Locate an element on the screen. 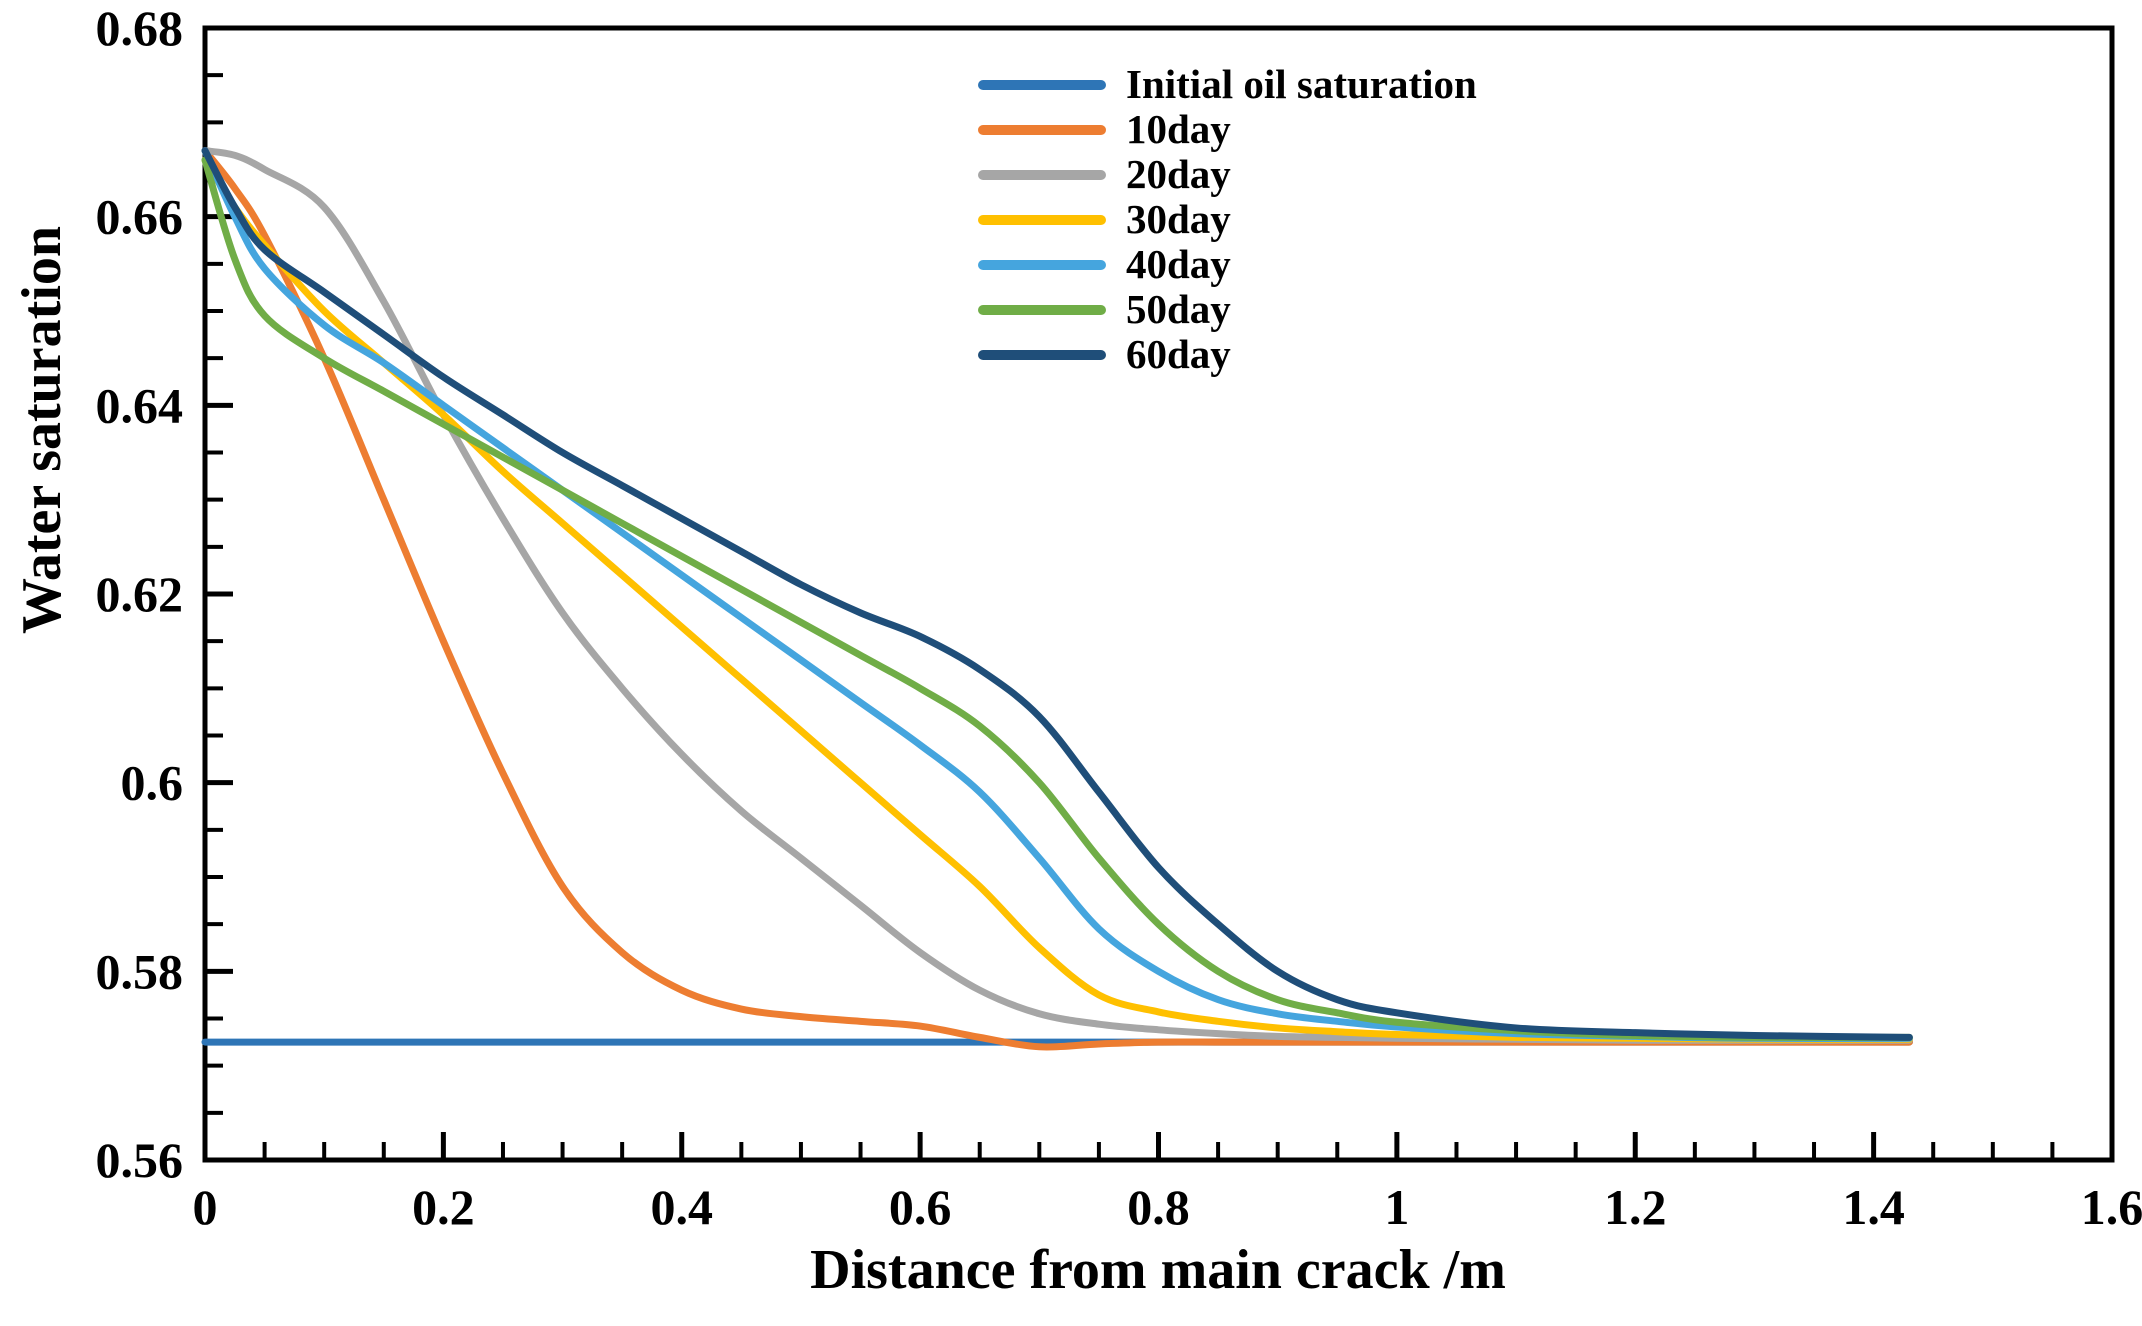  legend-label: Initial oil saturation is located at coordinates (1301, 84).